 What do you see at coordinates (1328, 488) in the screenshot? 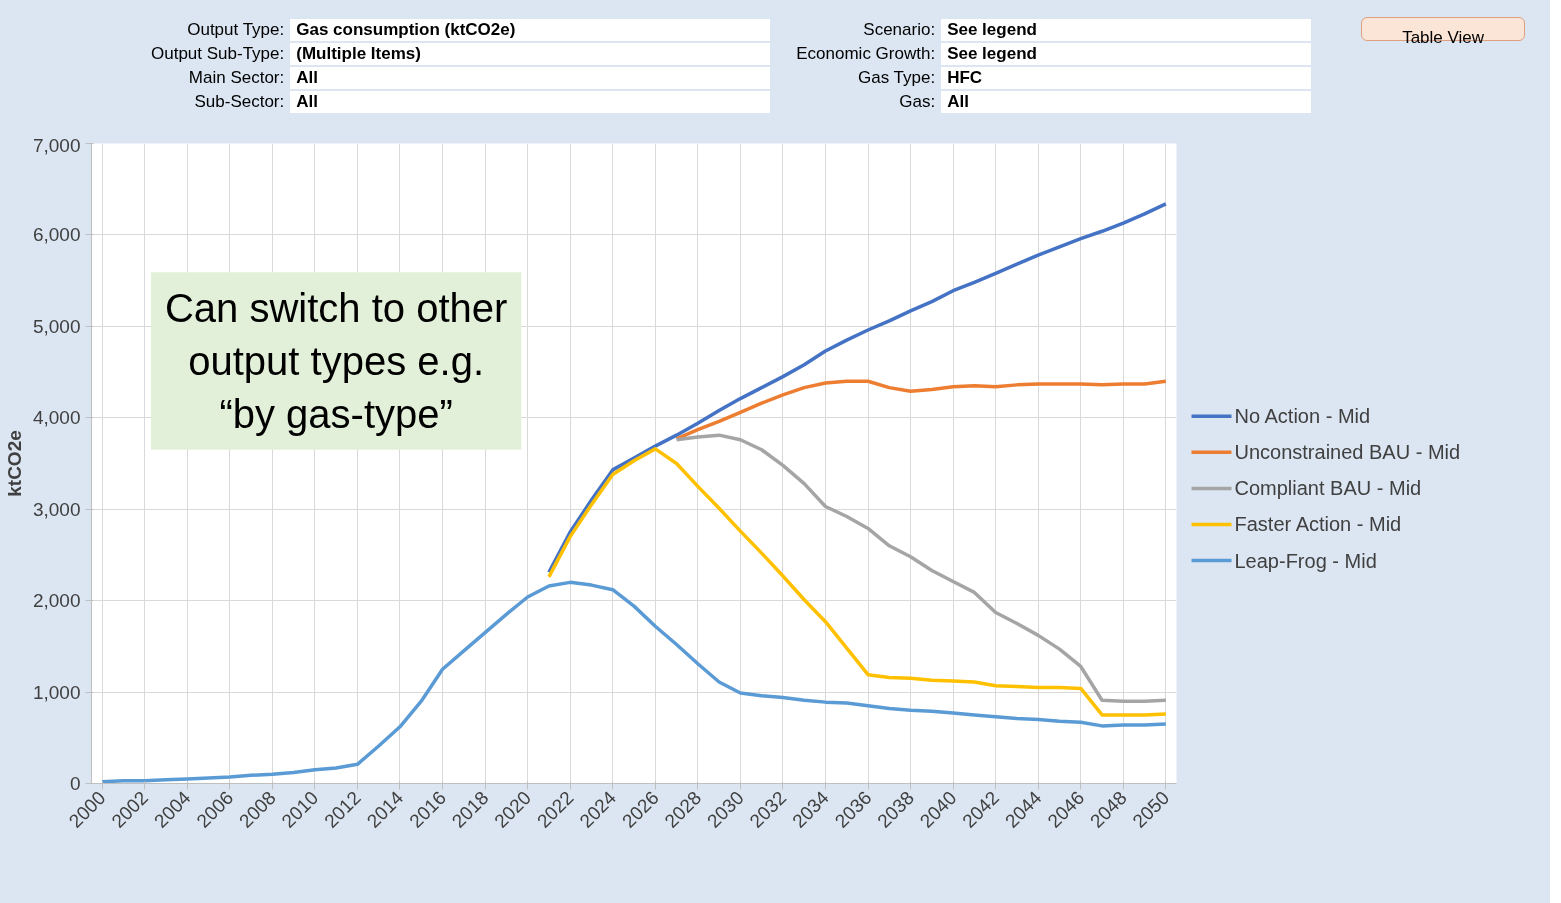
I see `legend-label: Compliant BAU - Mid` at bounding box center [1328, 488].